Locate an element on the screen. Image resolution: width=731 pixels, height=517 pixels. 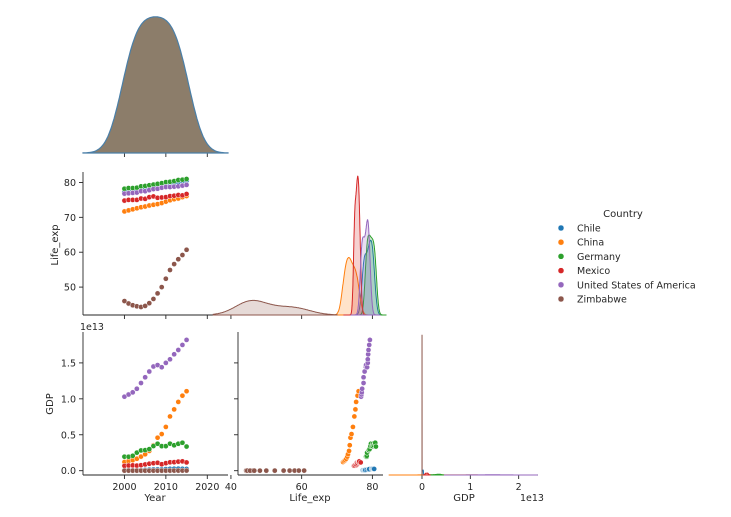
legend-title: Country is located at coordinates (623, 214).